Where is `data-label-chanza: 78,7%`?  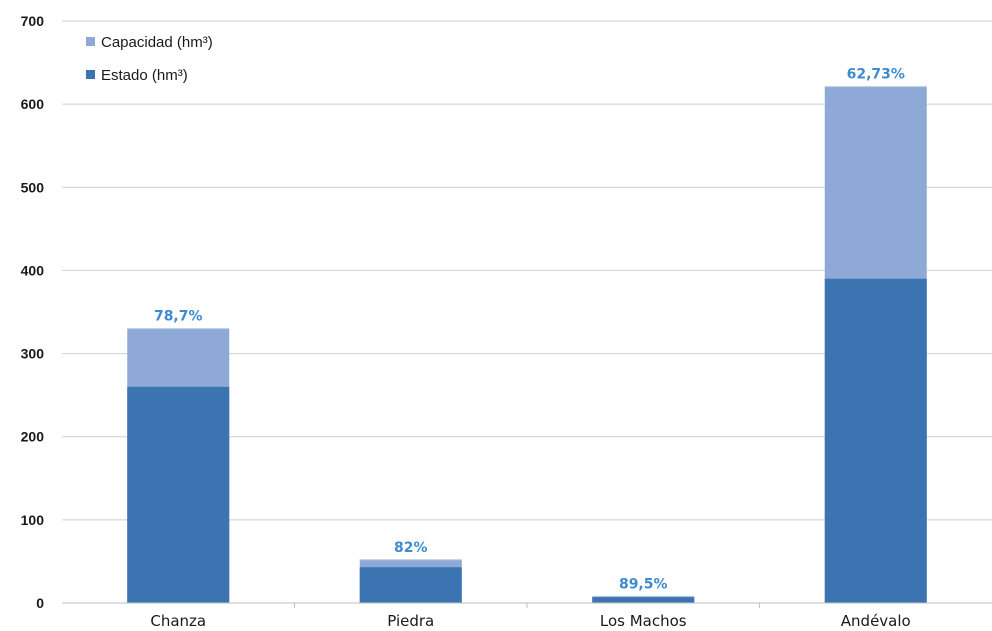 data-label-chanza: 78,7% is located at coordinates (178, 317).